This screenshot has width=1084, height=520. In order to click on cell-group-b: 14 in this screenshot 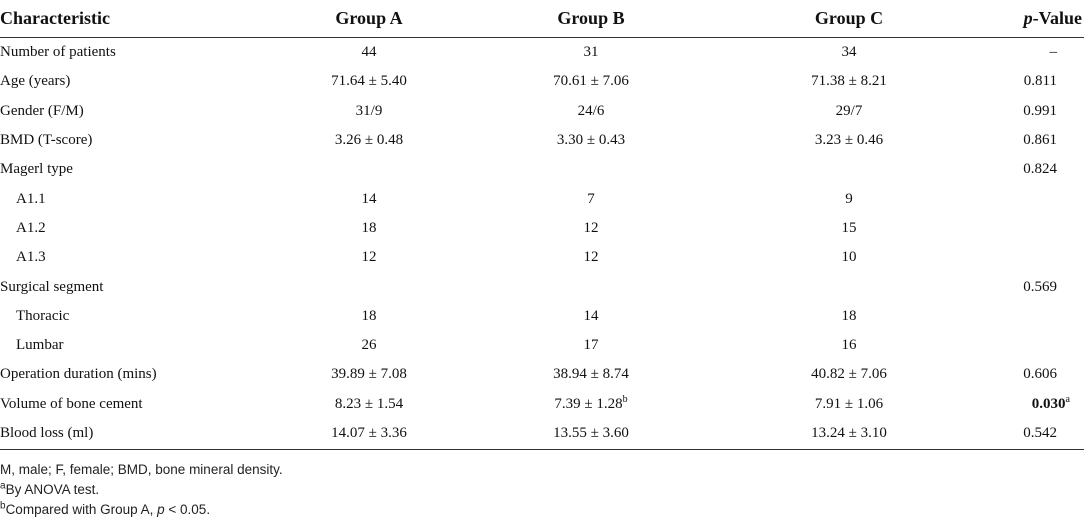, I will do `click(591, 315)`.